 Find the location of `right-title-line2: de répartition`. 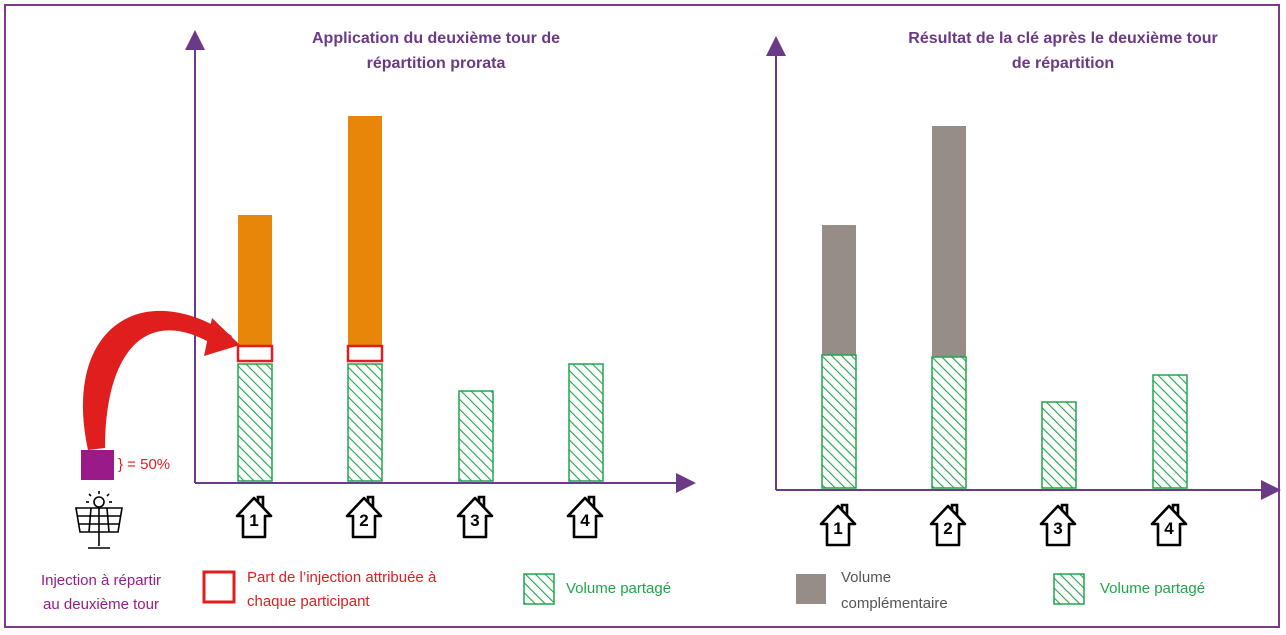

right-title-line2: de répartition is located at coordinates (1063, 63).